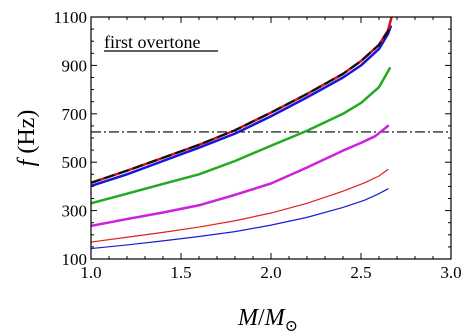 The width and height of the screenshot is (465, 334). Describe the element at coordinates (261, 318) in the screenshot. I see `x-axis-label-slash: /` at that location.